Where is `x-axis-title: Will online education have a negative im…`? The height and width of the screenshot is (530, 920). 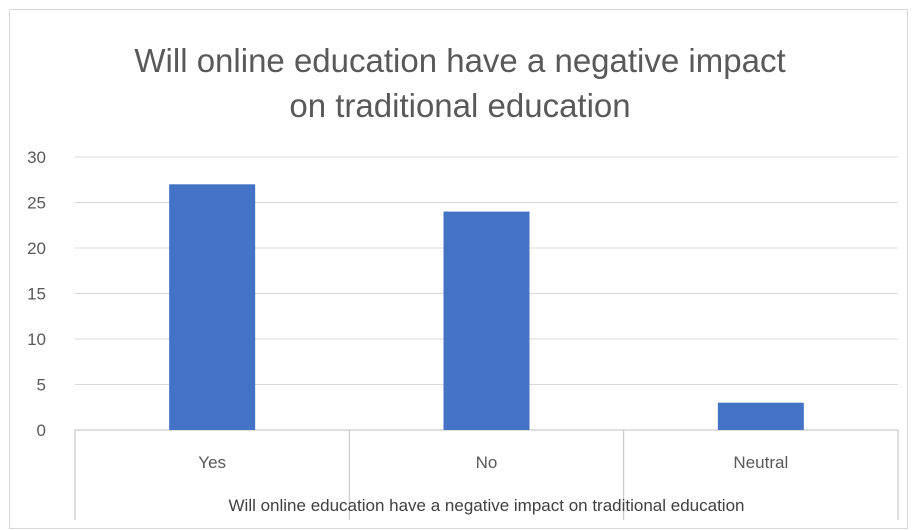 x-axis-title: Will online education have a negative im… is located at coordinates (487, 505).